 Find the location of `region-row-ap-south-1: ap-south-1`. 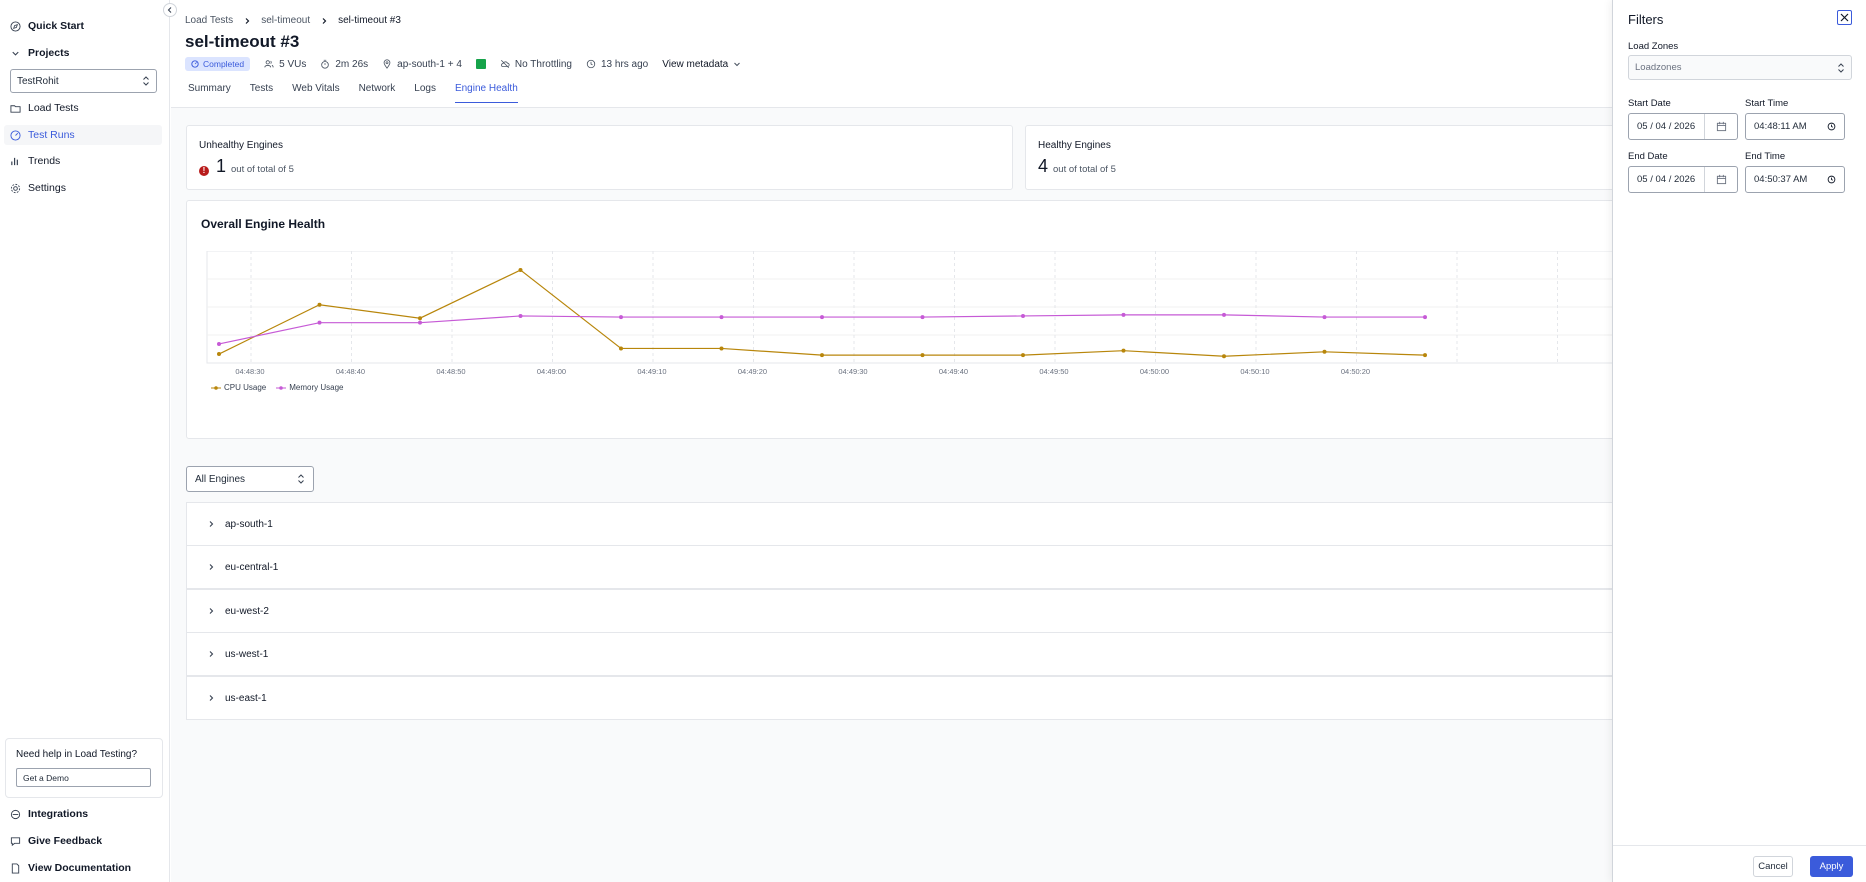

region-row-ap-south-1: ap-south-1 is located at coordinates (906, 524).